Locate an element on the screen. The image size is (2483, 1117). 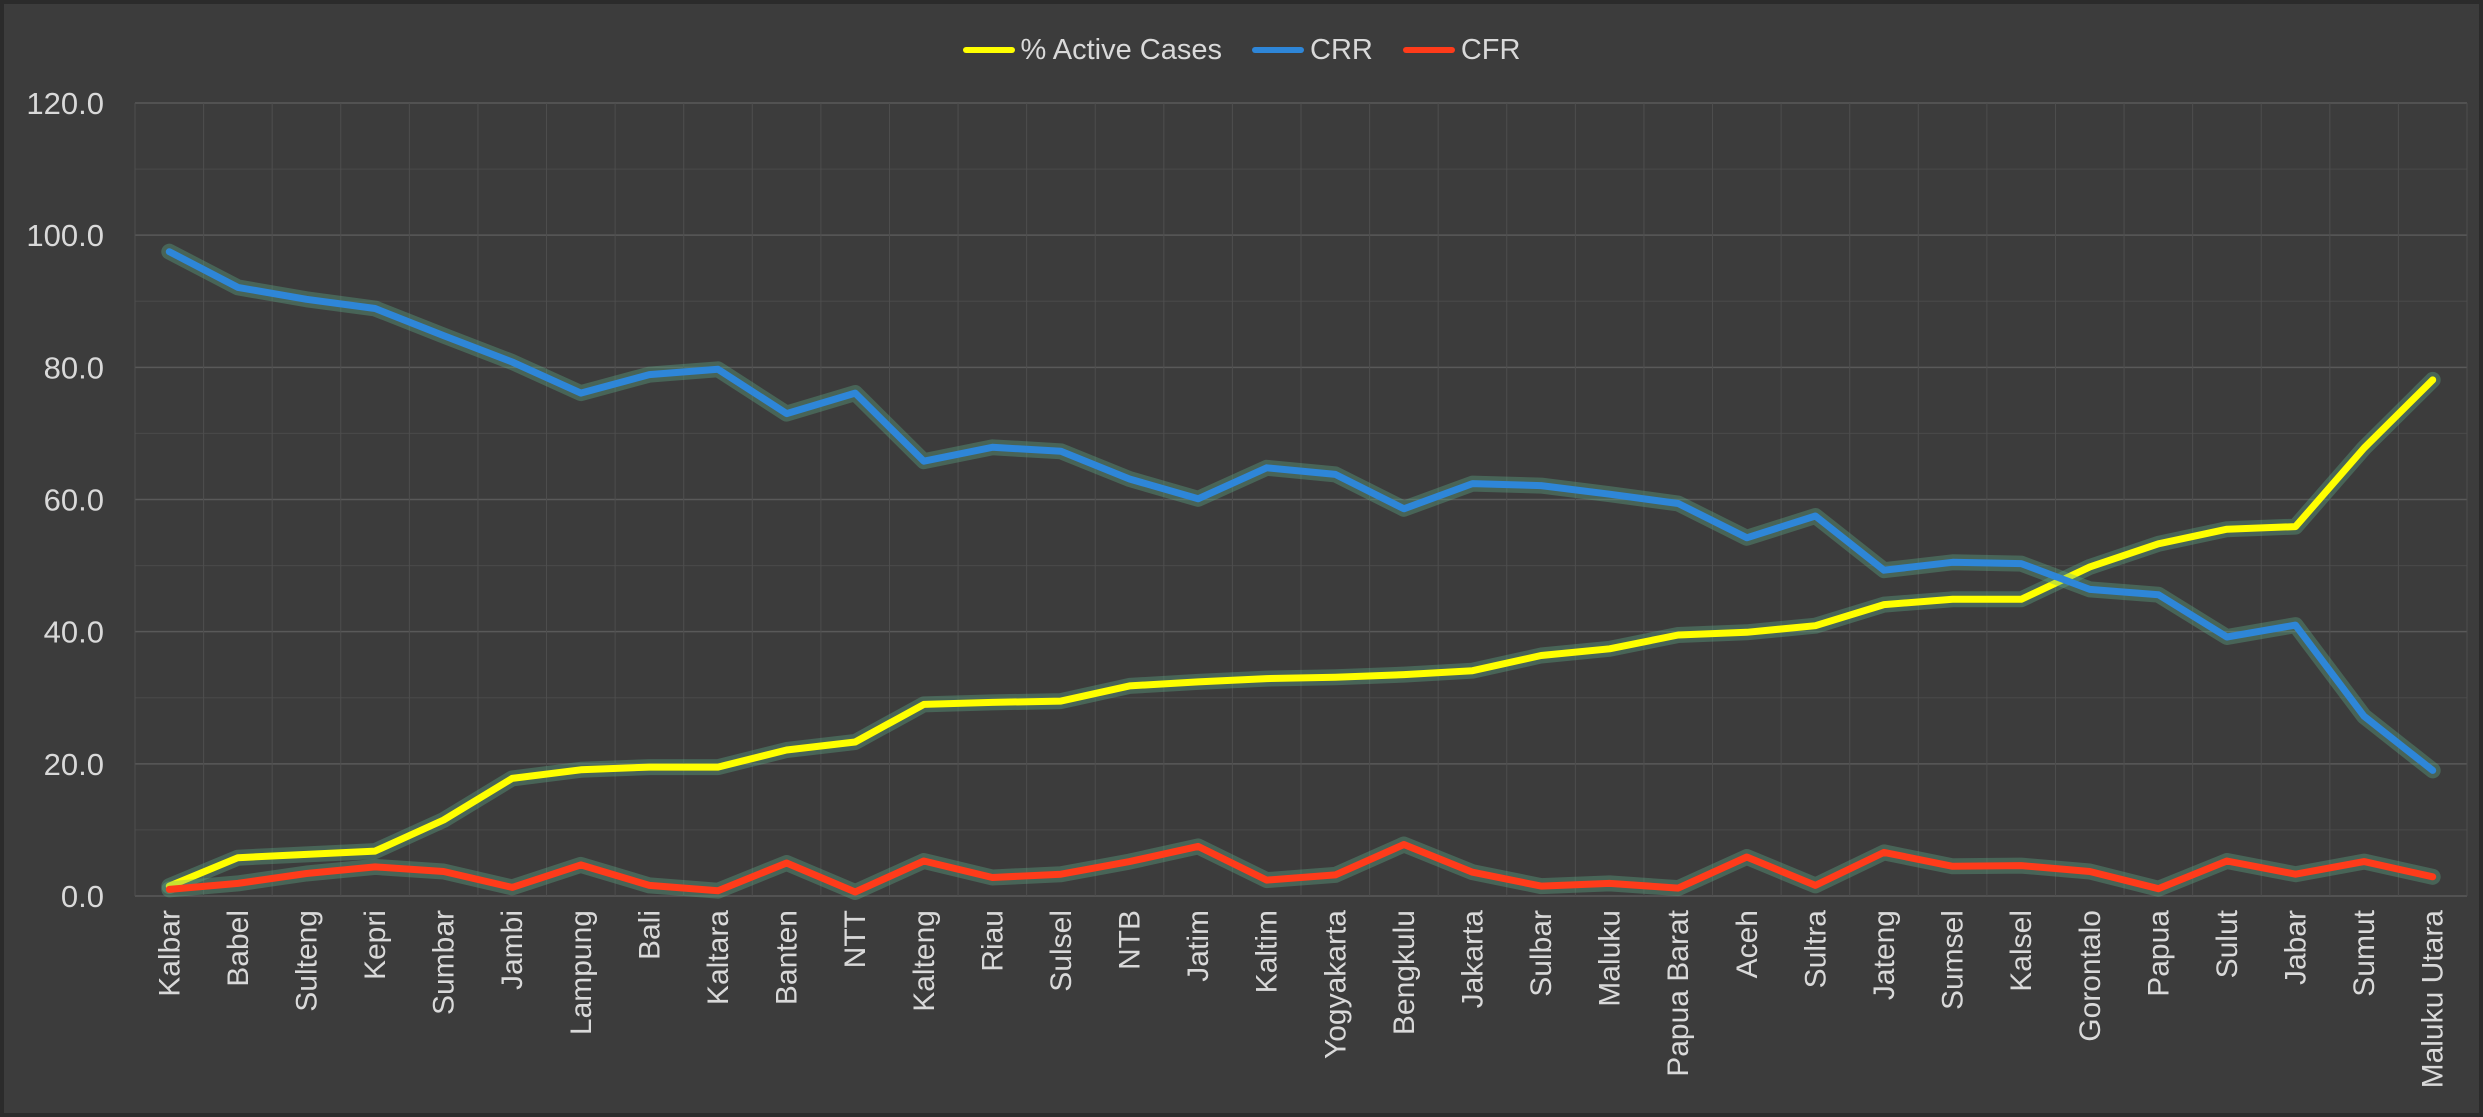
x-tick-label: Bali is located at coordinates (649, 935).